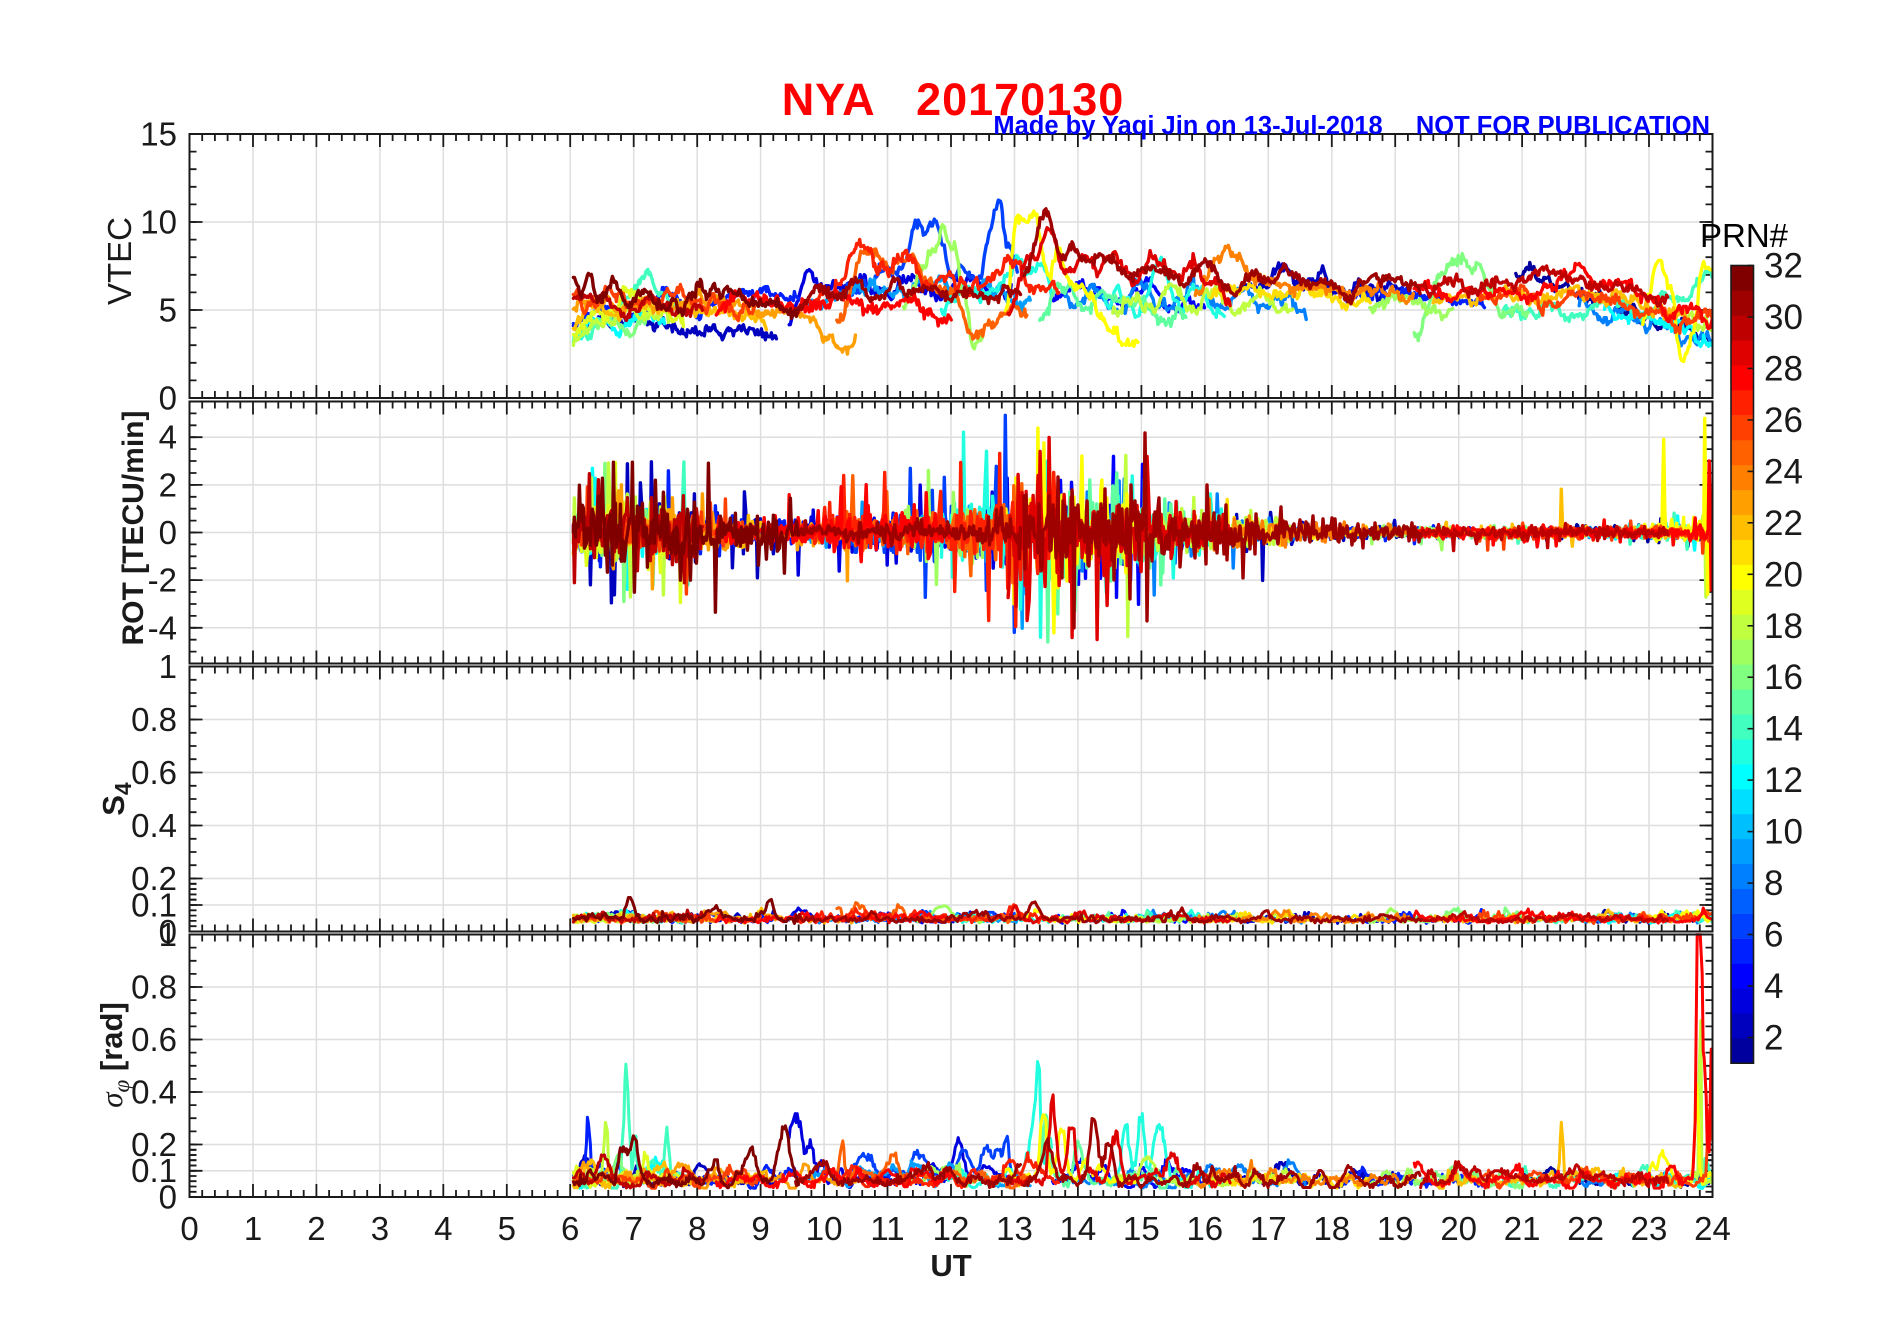 The width and height of the screenshot is (1902, 1335). What do you see at coordinates (1783, 420) in the screenshot?
I see `svg-text: 26` at bounding box center [1783, 420].